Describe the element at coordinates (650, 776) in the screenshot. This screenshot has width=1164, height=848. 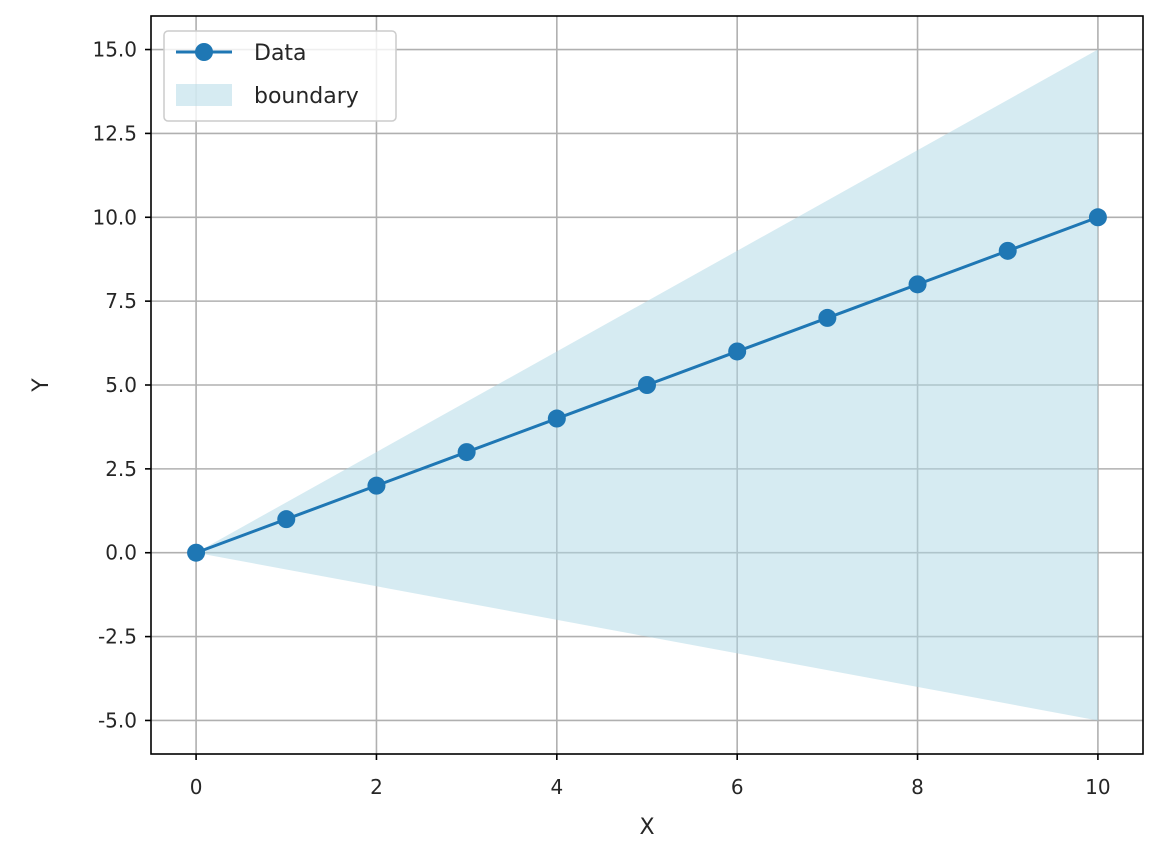
I see `x-axis-ticks: 0 2 4 6 8 10` at that location.